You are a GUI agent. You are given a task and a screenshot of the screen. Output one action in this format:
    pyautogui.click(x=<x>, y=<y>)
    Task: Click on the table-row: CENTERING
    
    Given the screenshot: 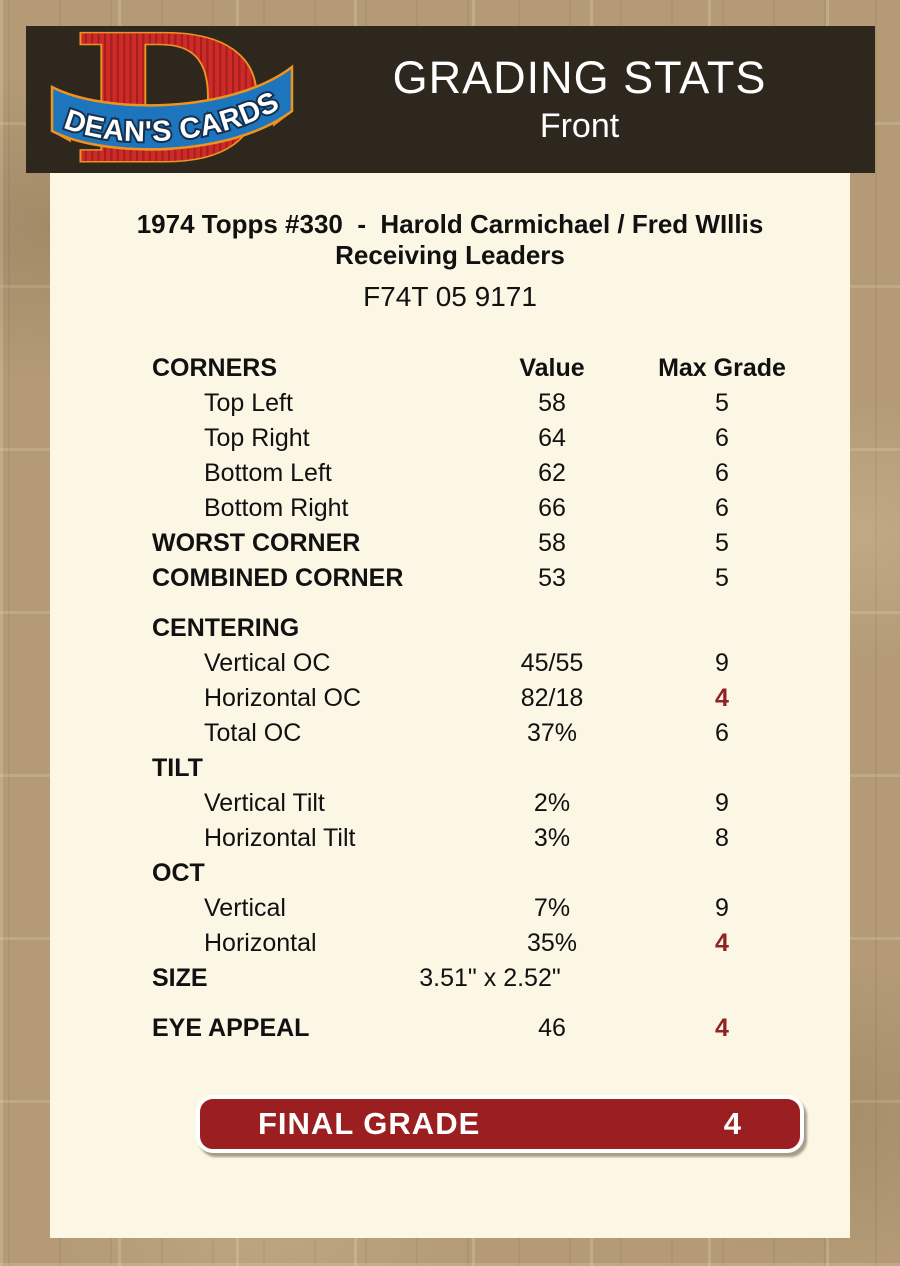 What is the action you would take?
    pyautogui.click(x=501, y=628)
    